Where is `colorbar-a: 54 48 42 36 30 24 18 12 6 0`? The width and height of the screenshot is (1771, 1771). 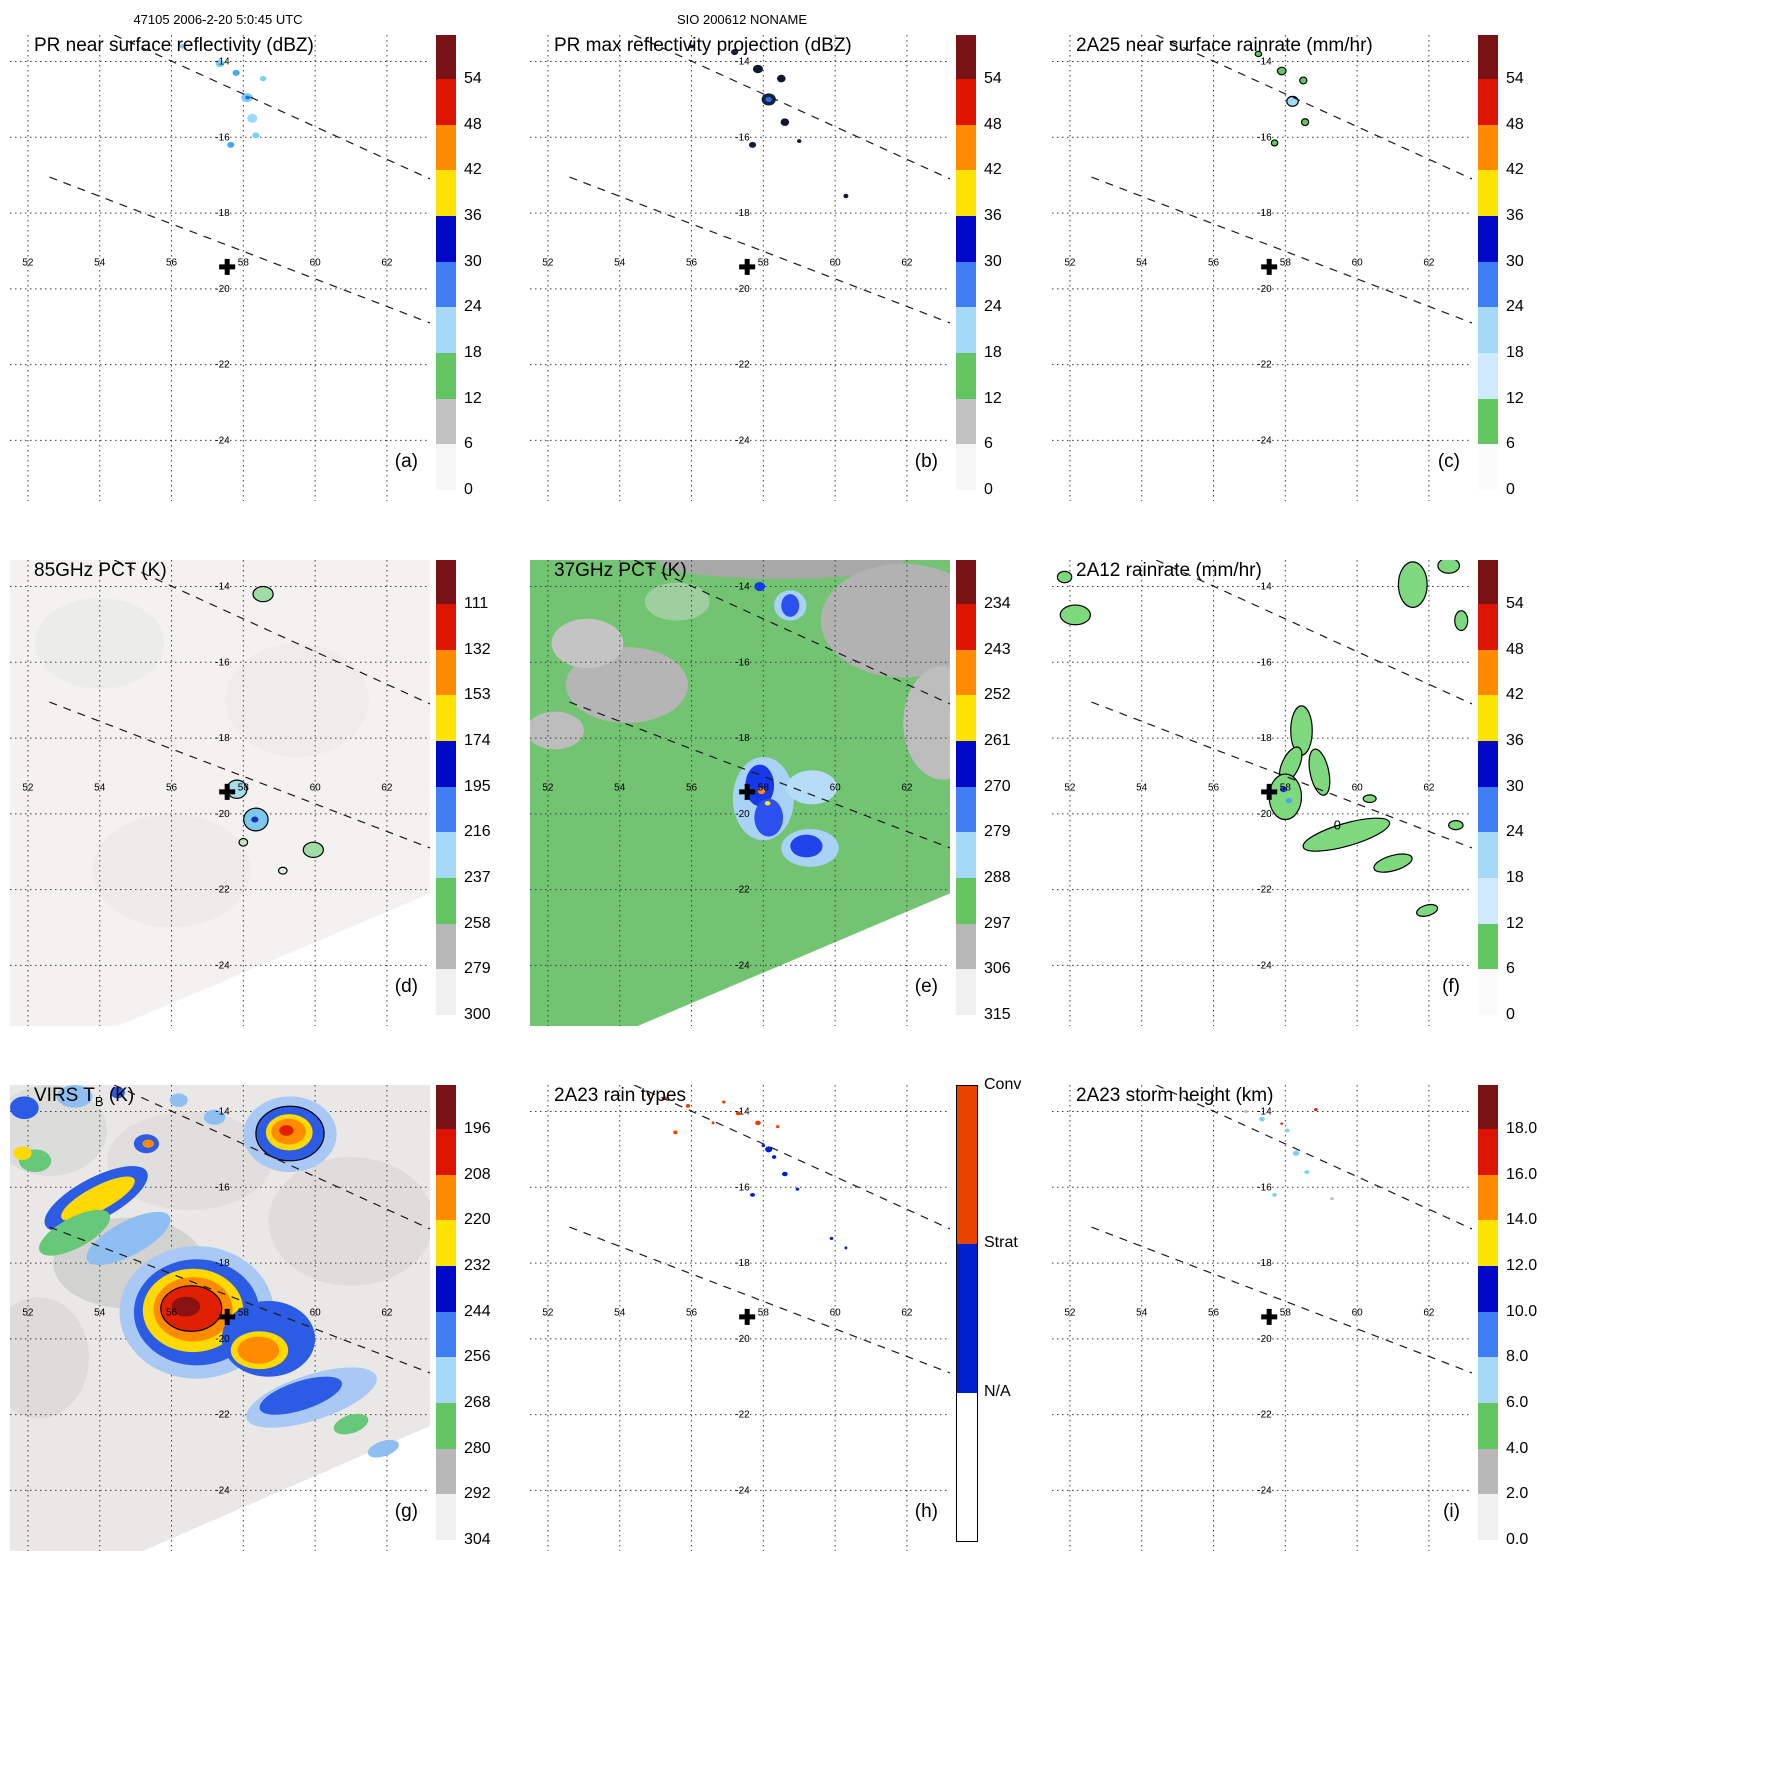 colorbar-a: 54 48 42 36 30 24 18 12 6 0 is located at coordinates (482, 266).